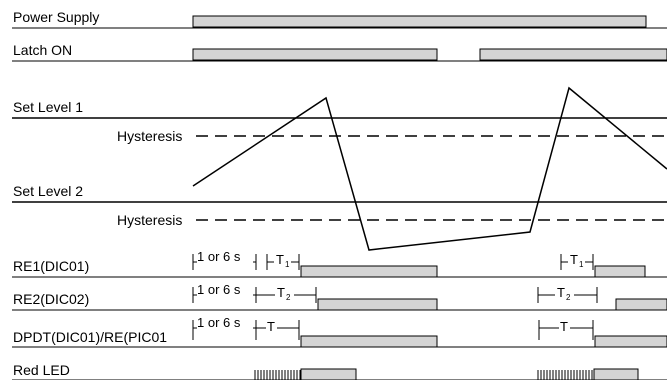  What do you see at coordinates (339, 331) in the screenshot?
I see `dpdt-row: DPDT(DIC01)/RE(PIC01 1 or 6 s T T` at bounding box center [339, 331].